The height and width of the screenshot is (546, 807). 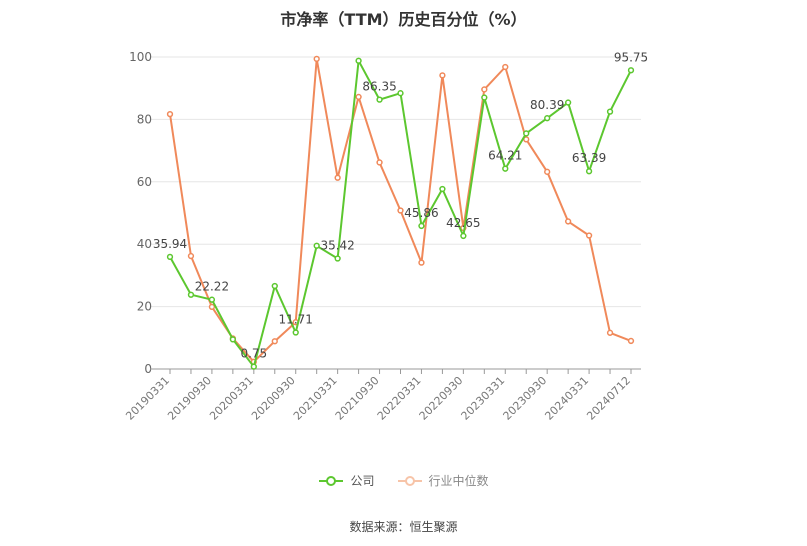 I want to click on data-label-4: 0.75, so click(x=253, y=354).